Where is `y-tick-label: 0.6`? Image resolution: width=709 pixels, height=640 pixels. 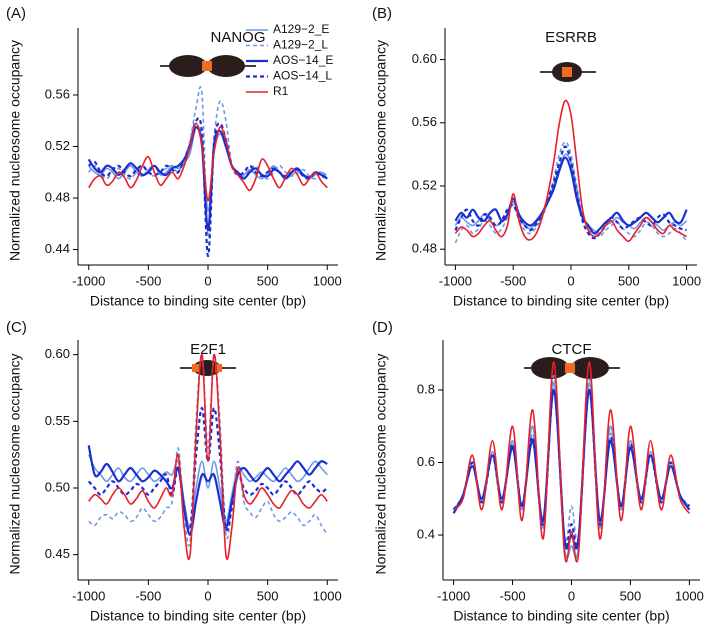
y-tick-label: 0.6 is located at coordinates (426, 461).